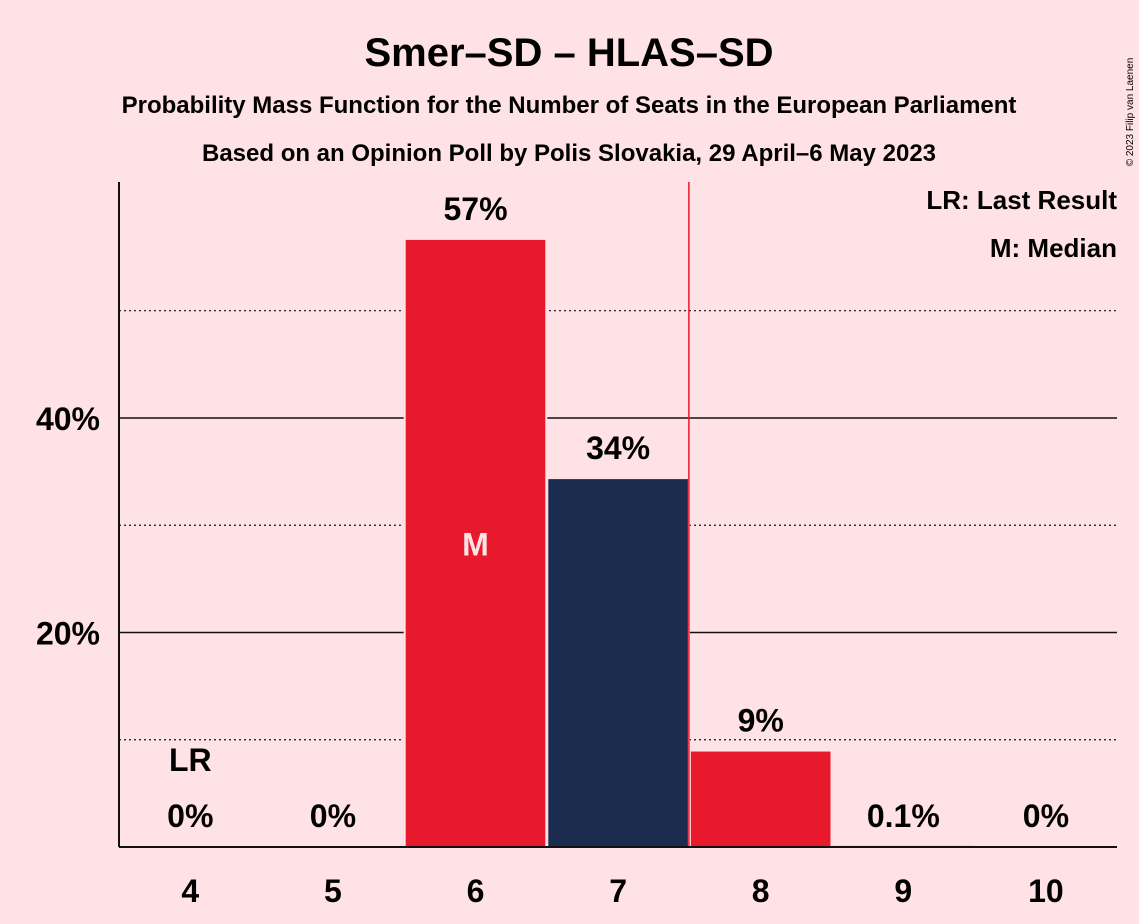 Image resolution: width=1139 pixels, height=924 pixels. What do you see at coordinates (568, 53) in the screenshot?
I see `chart-title: Smer–SD – HLAS–SD` at bounding box center [568, 53].